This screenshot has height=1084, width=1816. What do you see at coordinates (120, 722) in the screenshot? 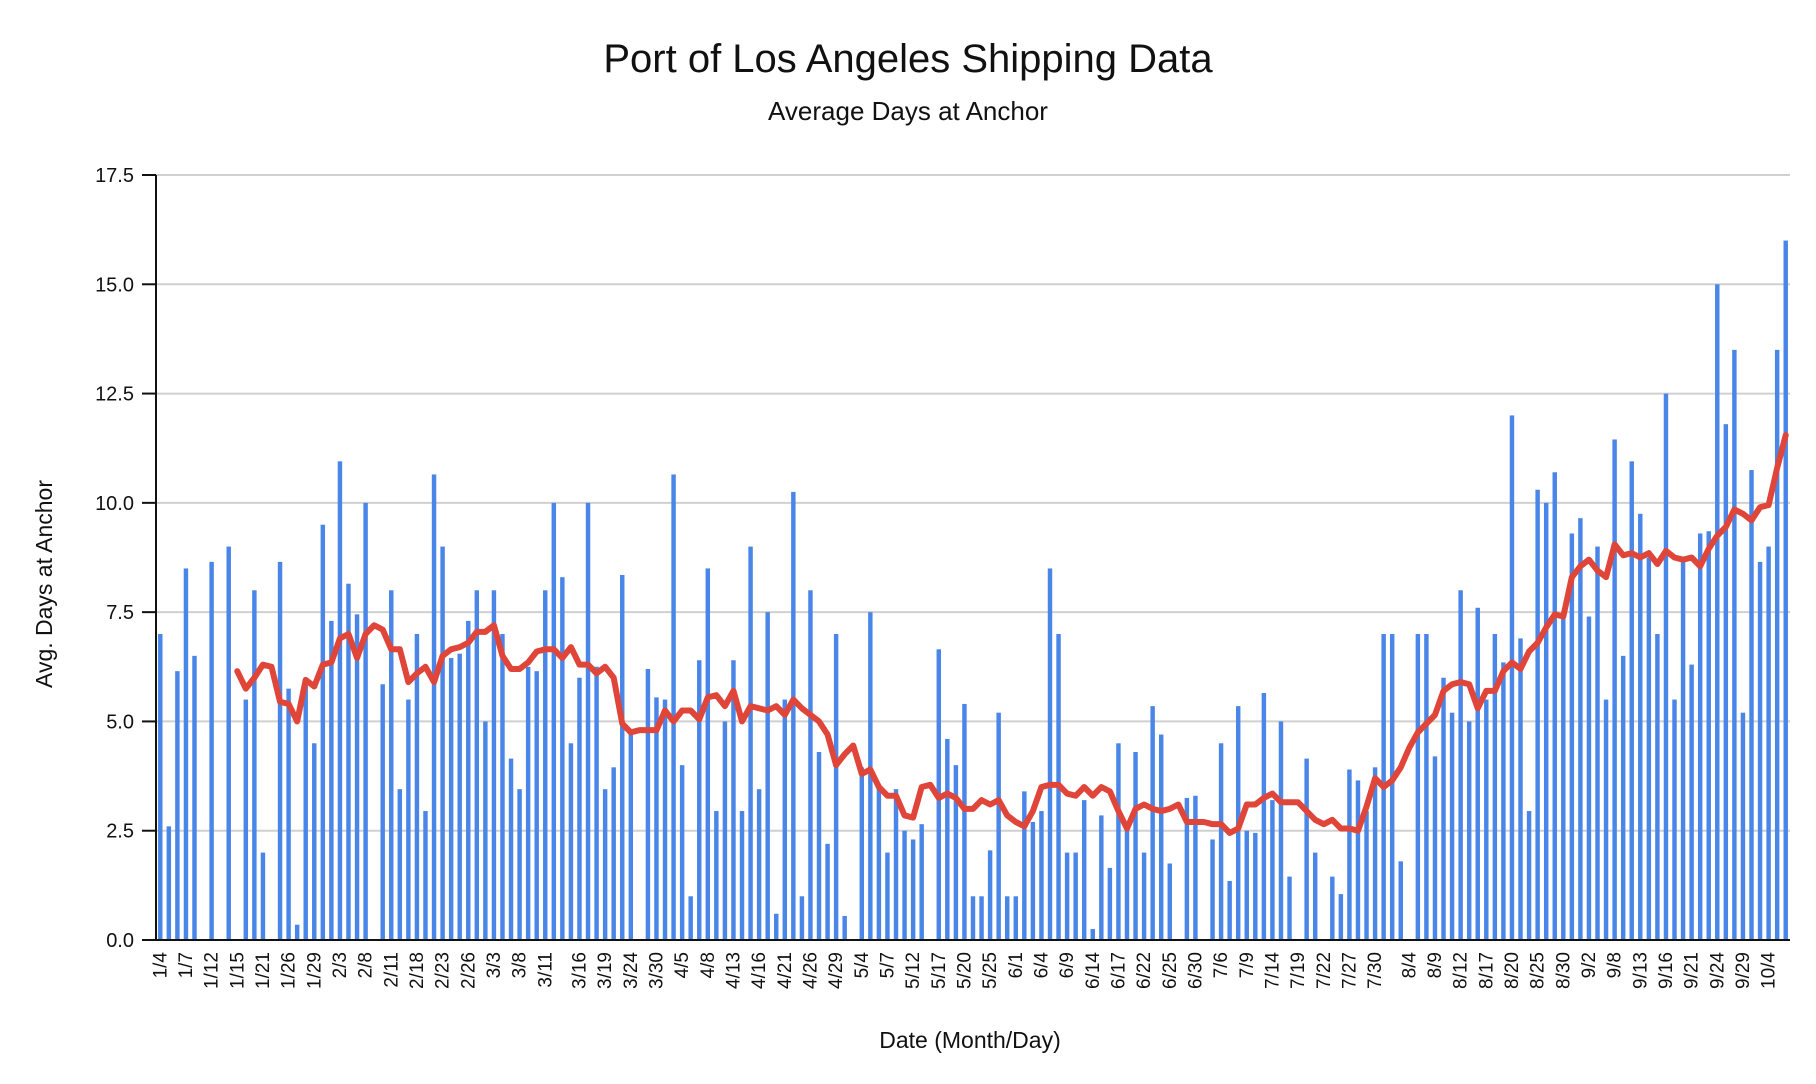
I see `y-tick-label: 5.0` at bounding box center [120, 722].